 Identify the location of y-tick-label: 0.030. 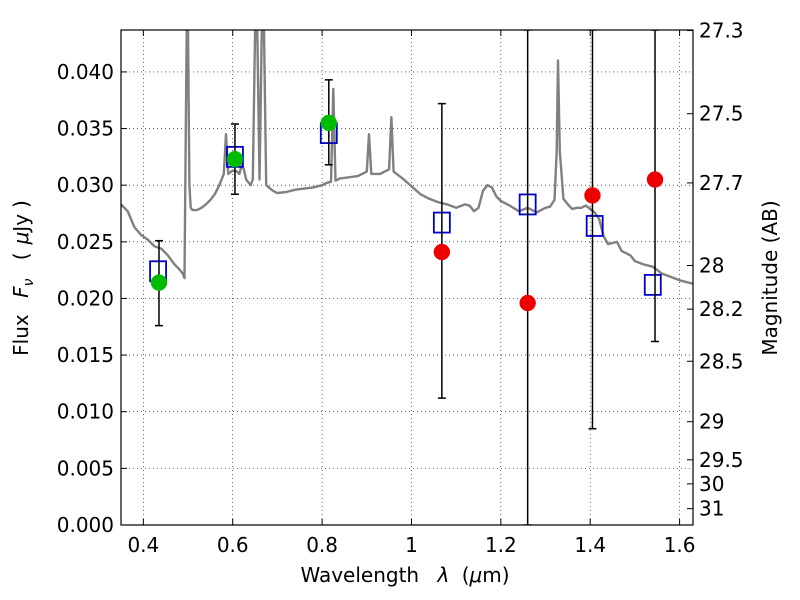
(85, 185).